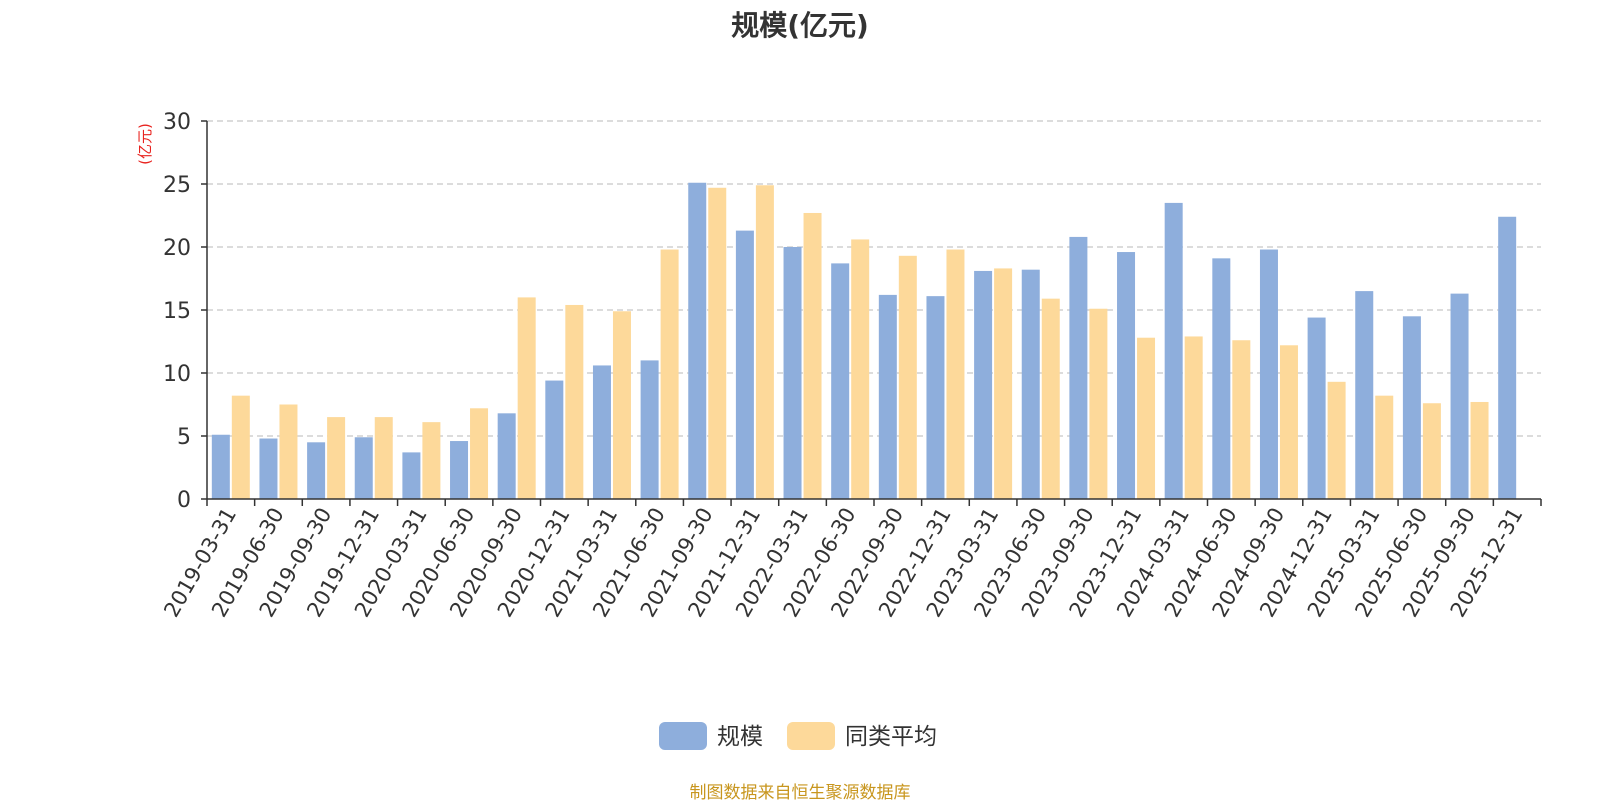 This screenshot has height=803, width=1600. What do you see at coordinates (177, 311) in the screenshot?
I see `y-tick-label: 15` at bounding box center [177, 311].